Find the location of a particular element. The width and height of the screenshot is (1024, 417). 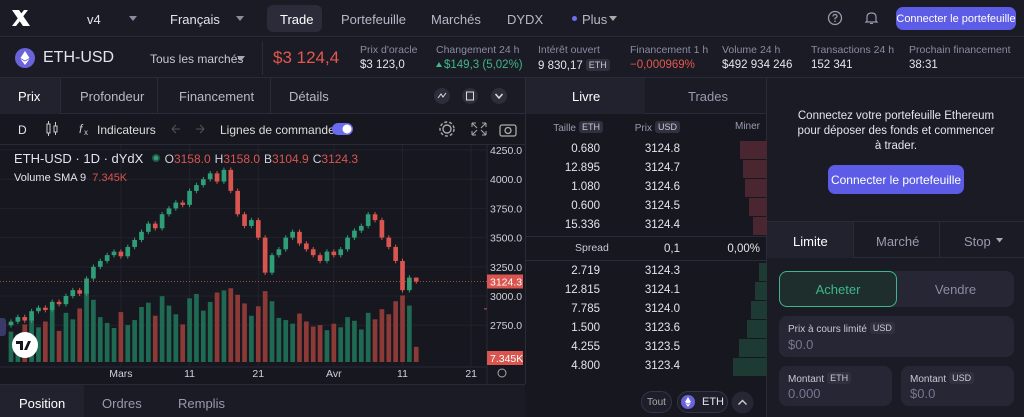

collapse-button is located at coordinates (742, 402).